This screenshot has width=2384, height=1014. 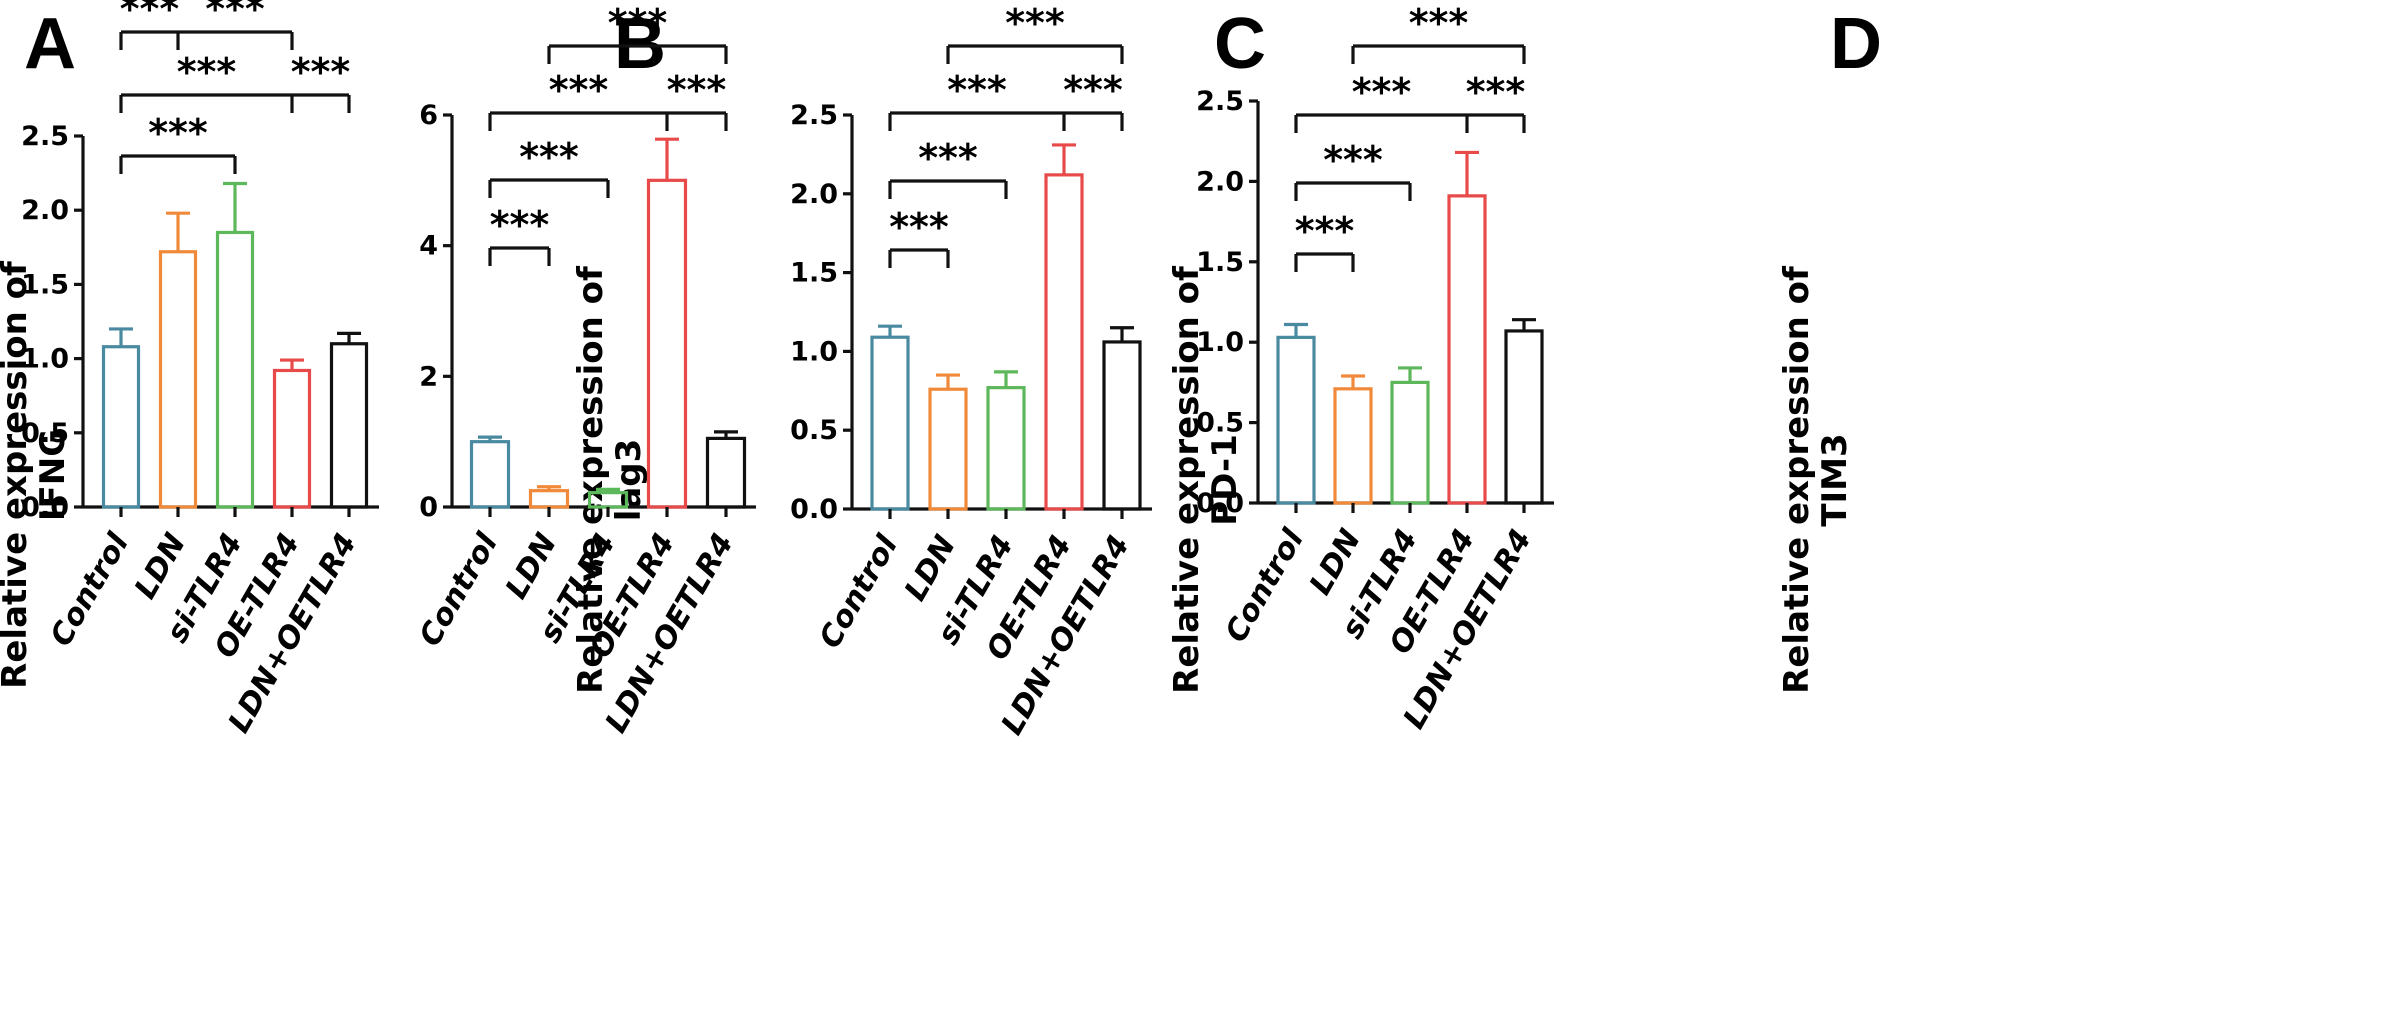 I want to click on y-axis-title: Relative expression of TIM3, so click(x=1816, y=479).